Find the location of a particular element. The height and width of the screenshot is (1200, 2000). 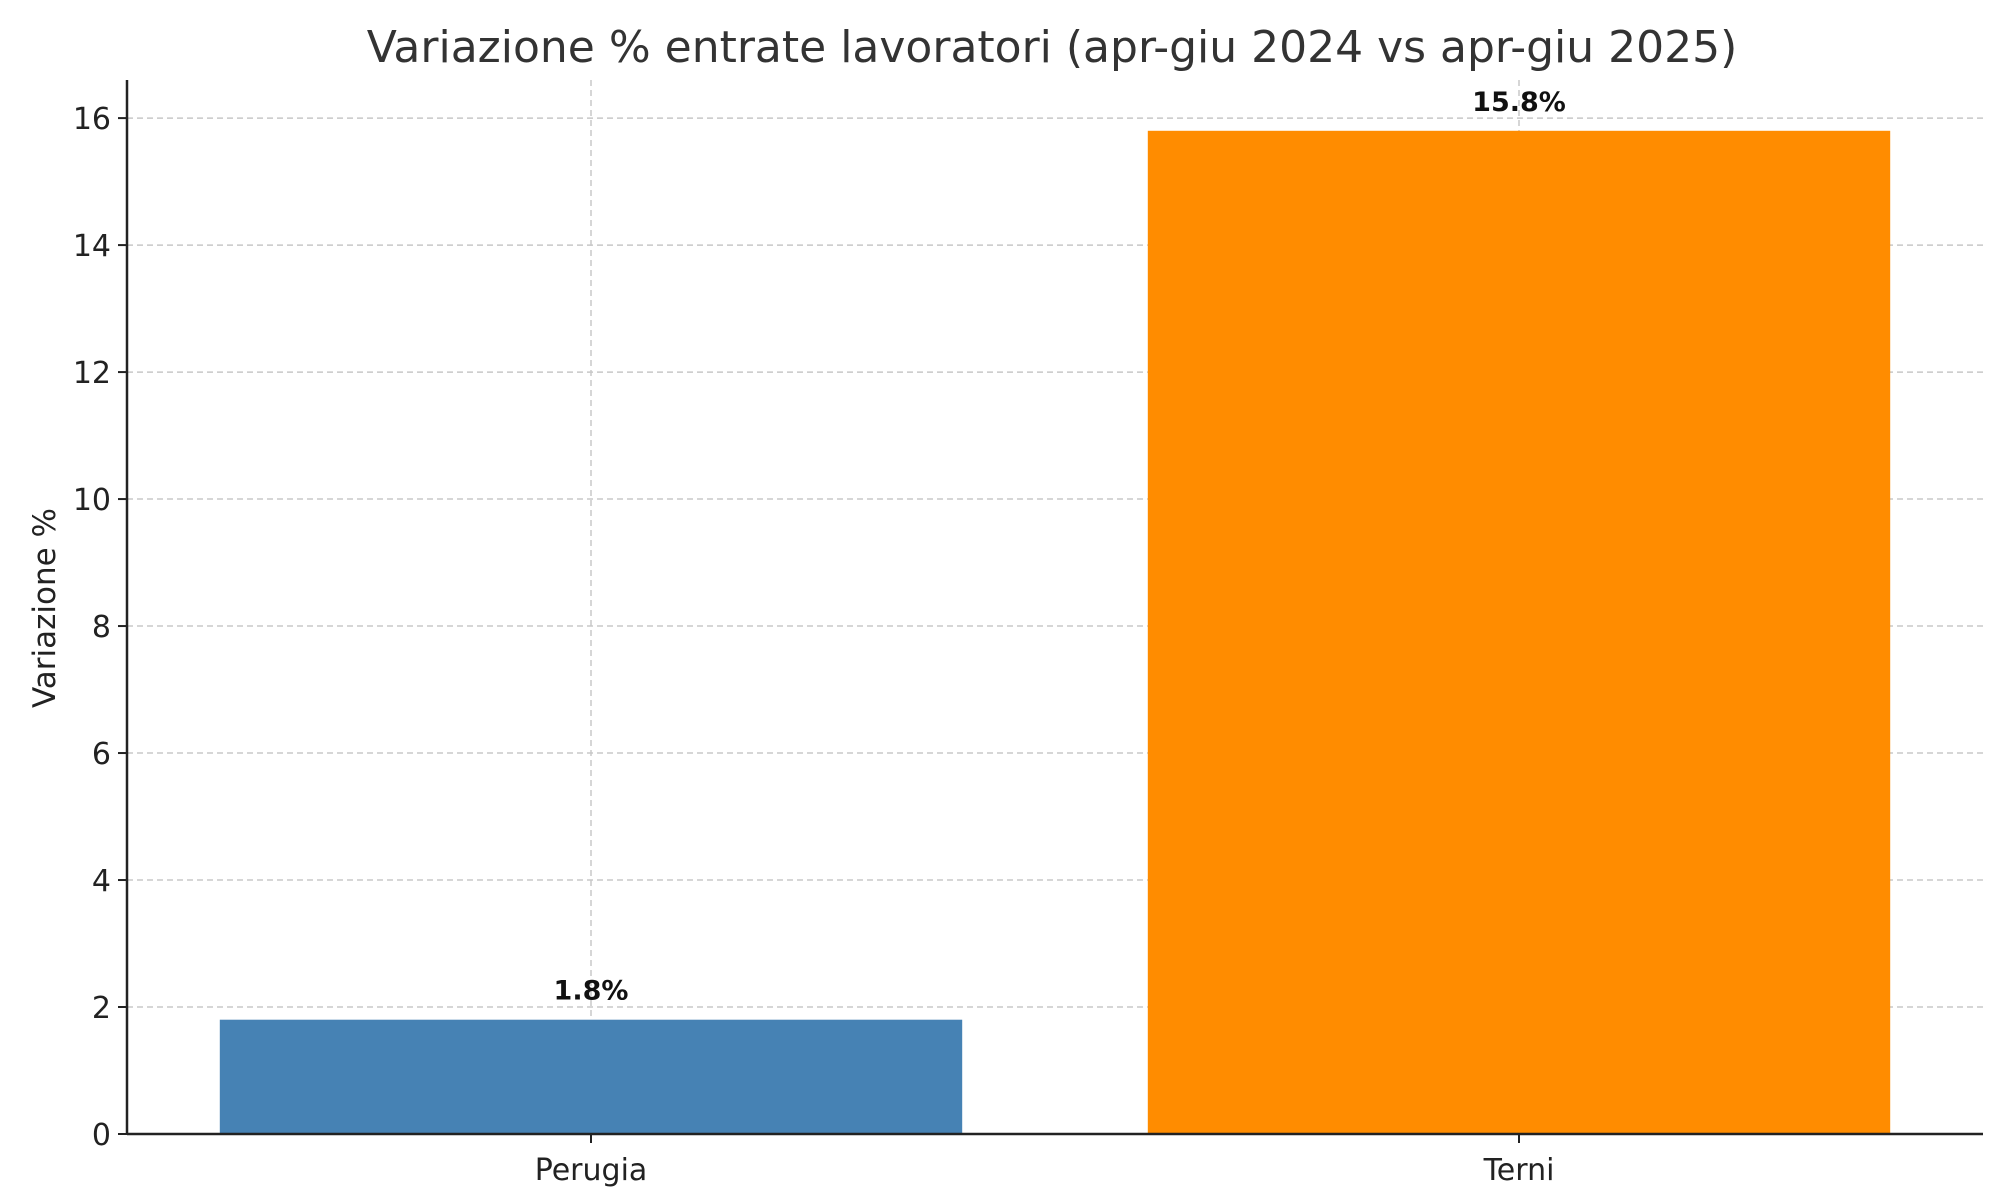

y-tick-label: 12 is located at coordinates (92, 373).